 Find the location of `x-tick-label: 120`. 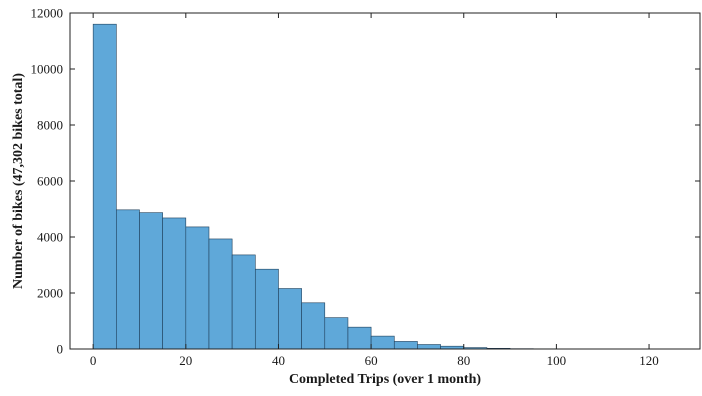

x-tick-label: 120 is located at coordinates (649, 360).